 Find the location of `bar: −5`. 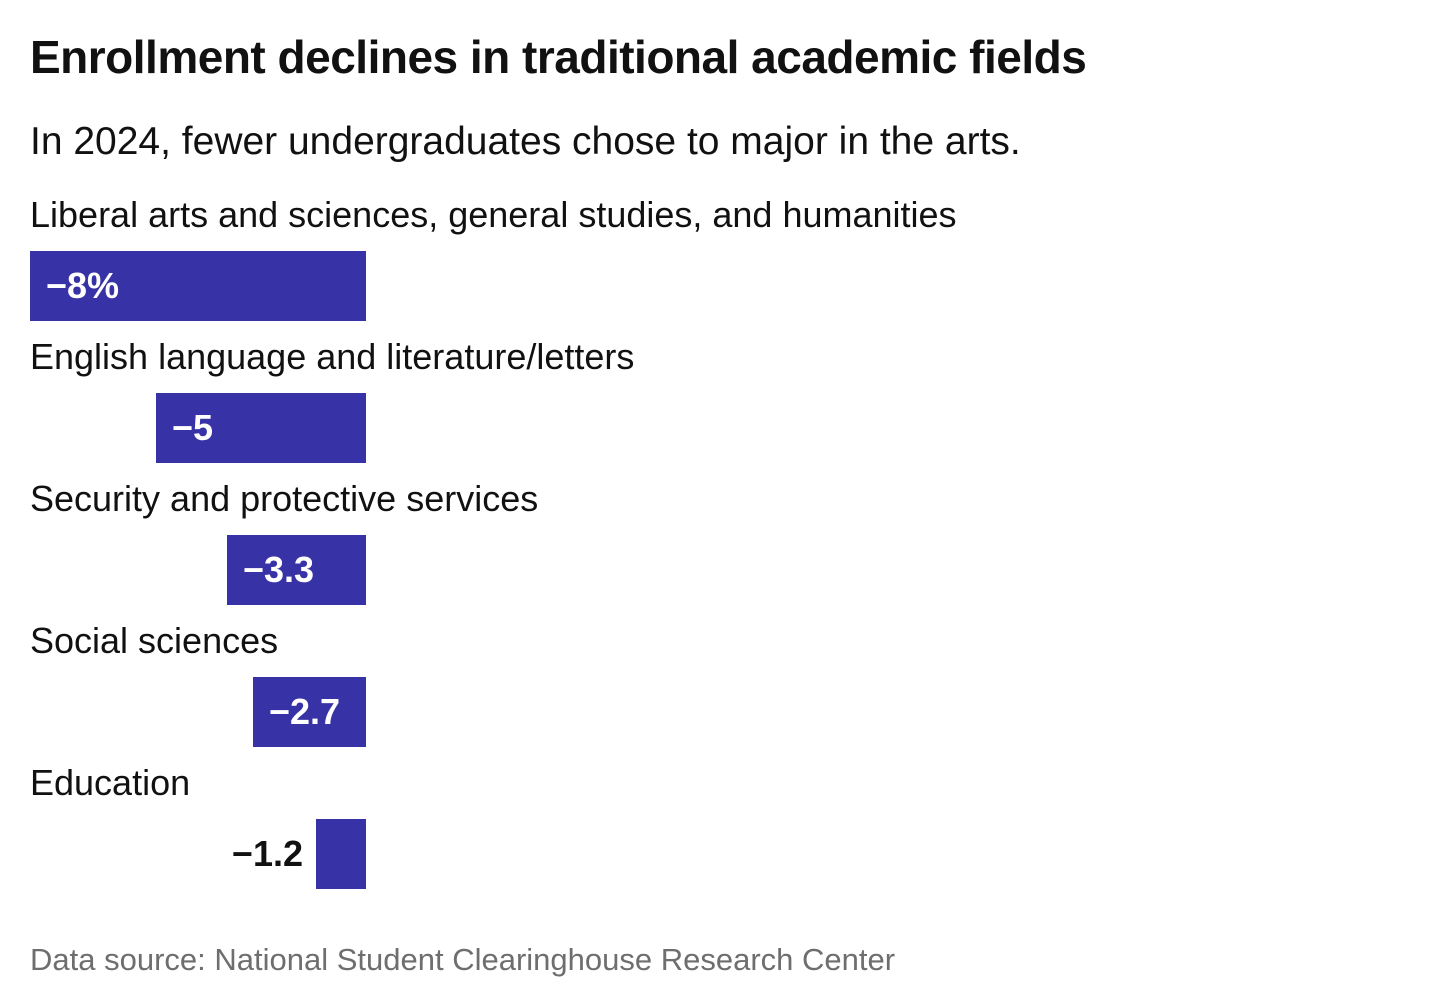

bar: −5 is located at coordinates (261, 428).